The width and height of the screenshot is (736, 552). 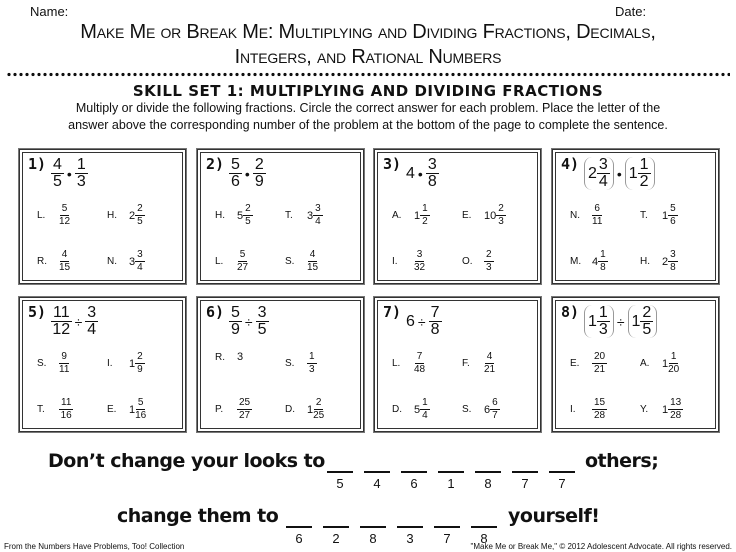 I want to click on answer-choice: F. 4 21, so click(x=478, y=363).